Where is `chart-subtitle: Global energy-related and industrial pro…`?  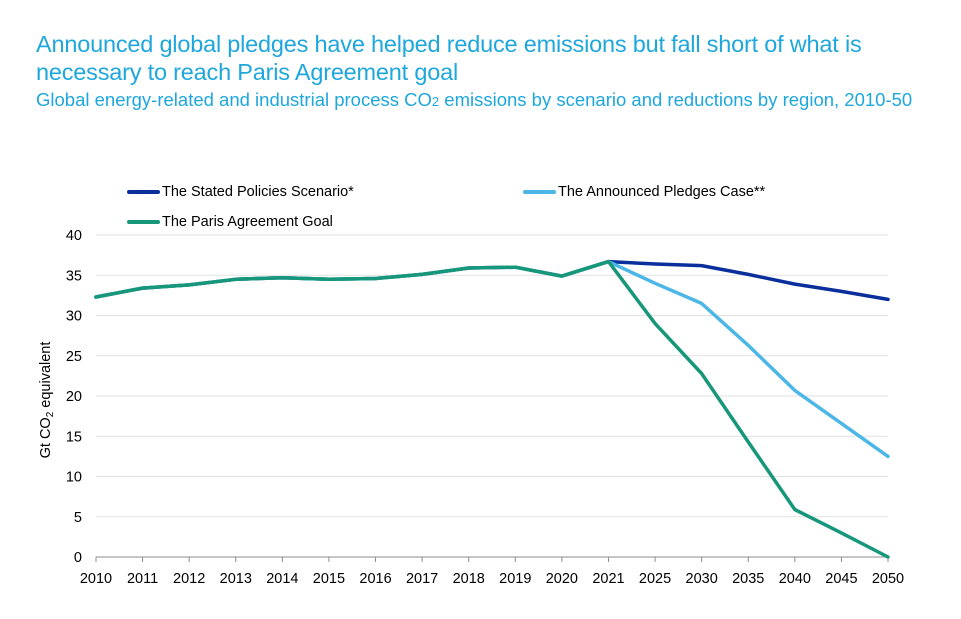
chart-subtitle: Global energy-related and industrial pro… is located at coordinates (491, 101).